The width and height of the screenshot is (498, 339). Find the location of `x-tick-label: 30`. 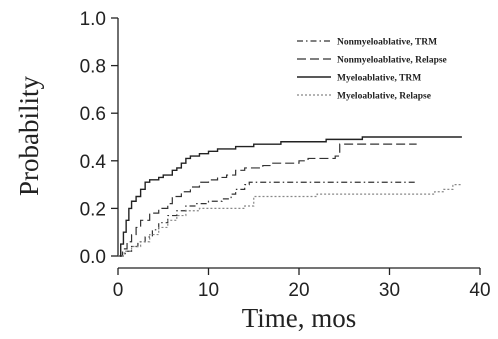

x-tick-label: 30 is located at coordinates (389, 290).